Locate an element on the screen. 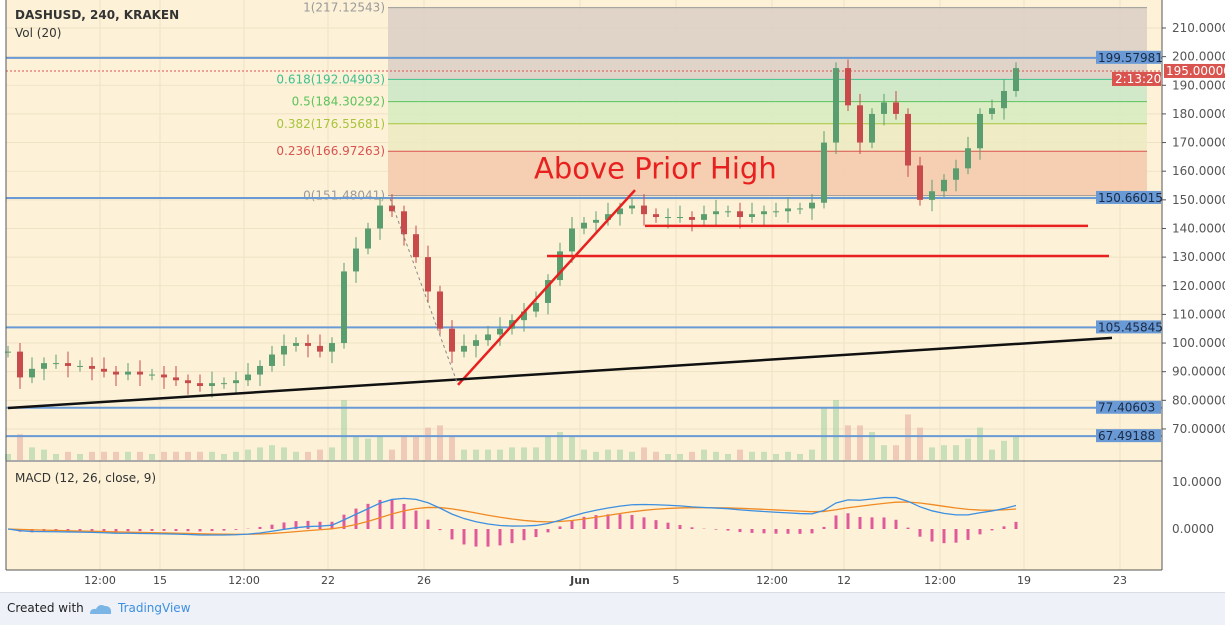 This screenshot has width=1225, height=625. x-tick-label: 12 is located at coordinates (844, 580).